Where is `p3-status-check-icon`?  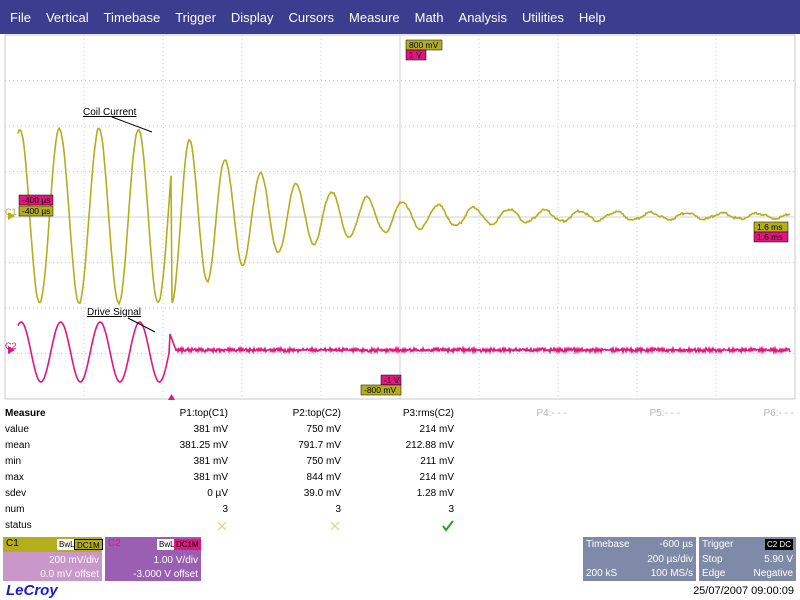
p3-status-check-icon is located at coordinates (448, 527).